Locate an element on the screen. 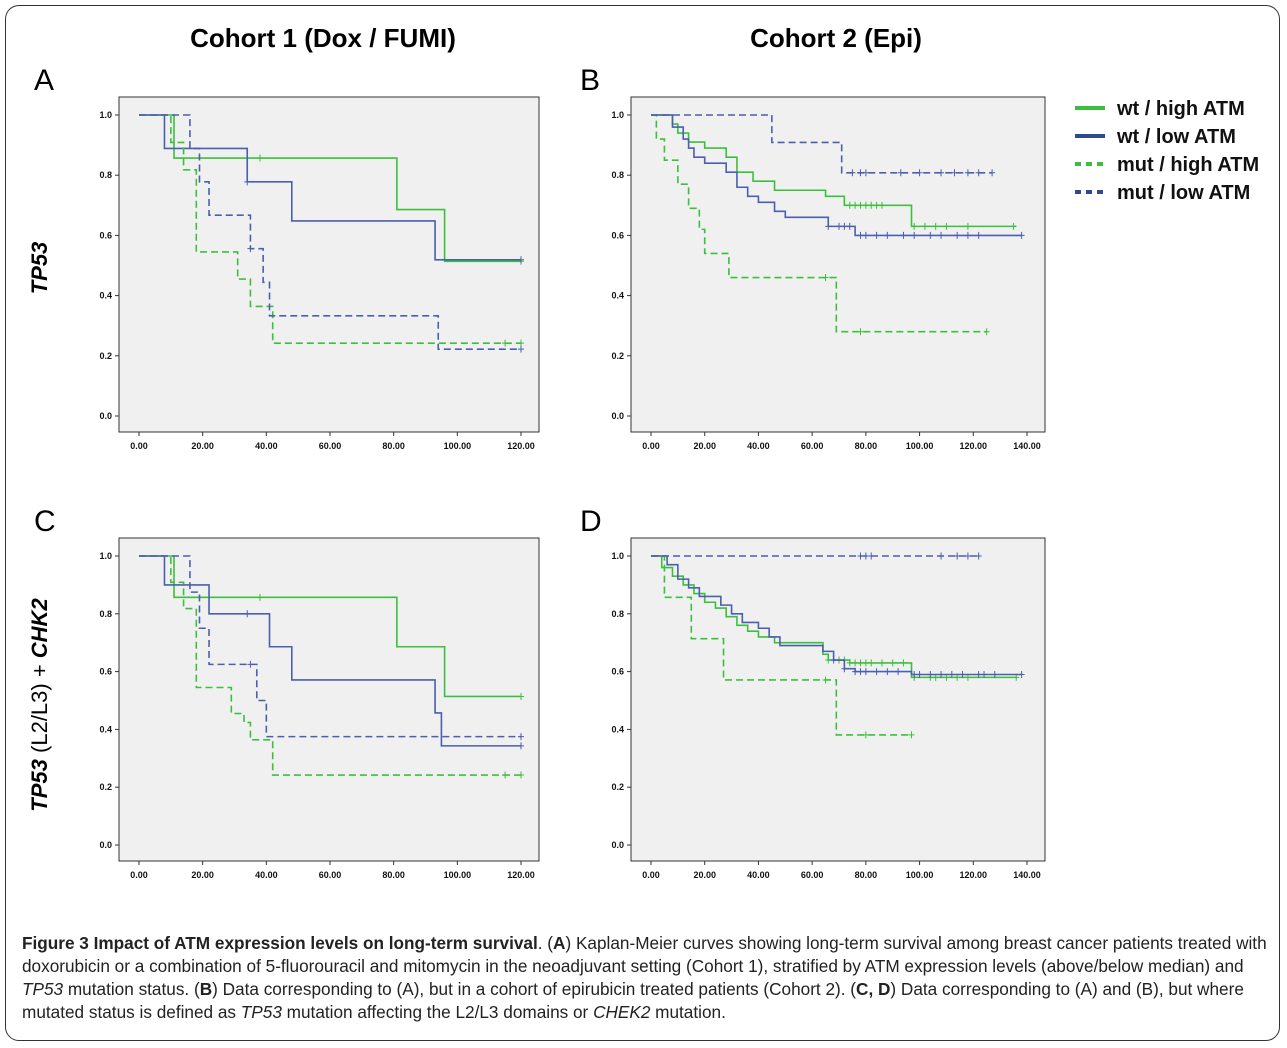 Image resolution: width=1287 pixels, height=1048 pixels. x-tick-label-d: 80.00 is located at coordinates (866, 875).